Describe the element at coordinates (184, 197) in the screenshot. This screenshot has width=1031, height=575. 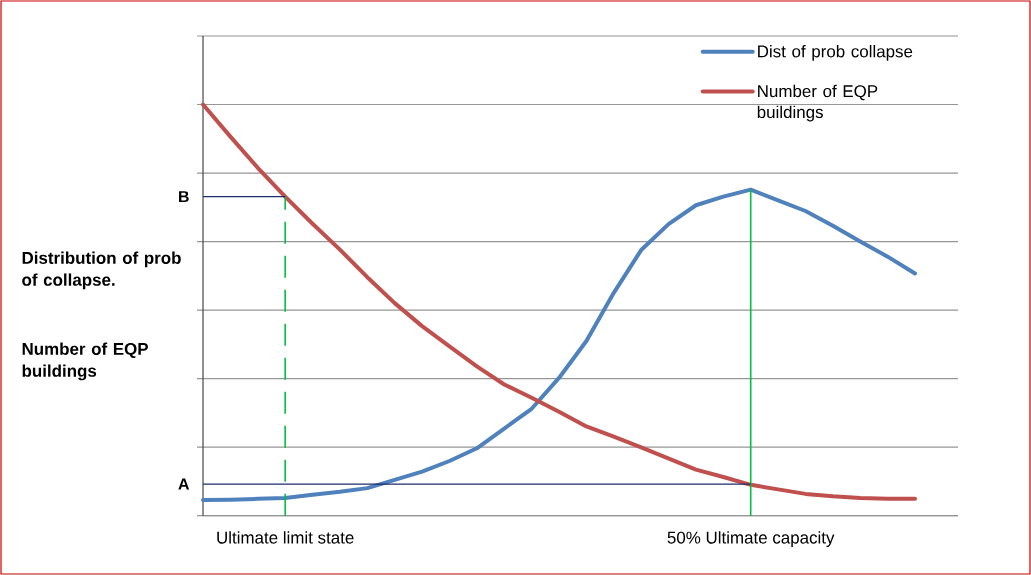
I see `ref-line-label: B` at that location.